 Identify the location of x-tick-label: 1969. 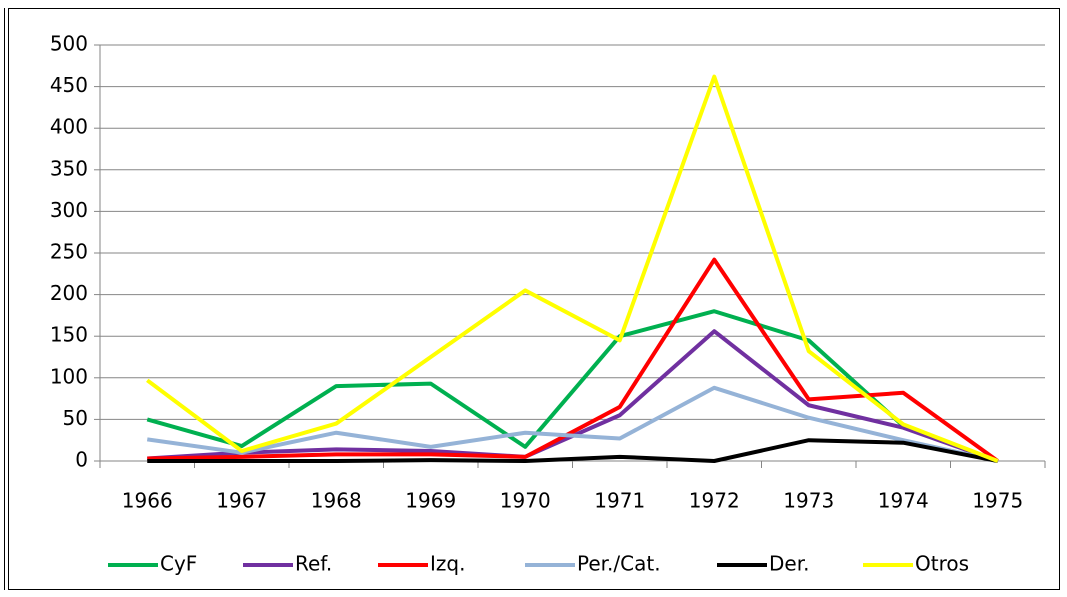
(430, 501).